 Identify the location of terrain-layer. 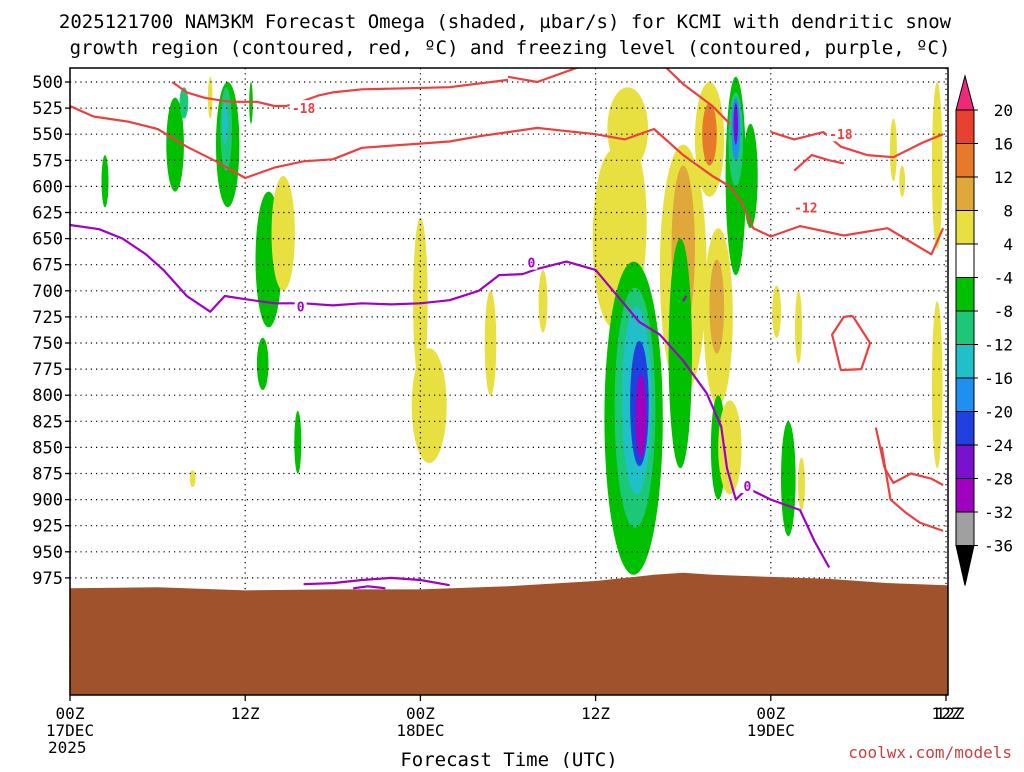
(509, 633).